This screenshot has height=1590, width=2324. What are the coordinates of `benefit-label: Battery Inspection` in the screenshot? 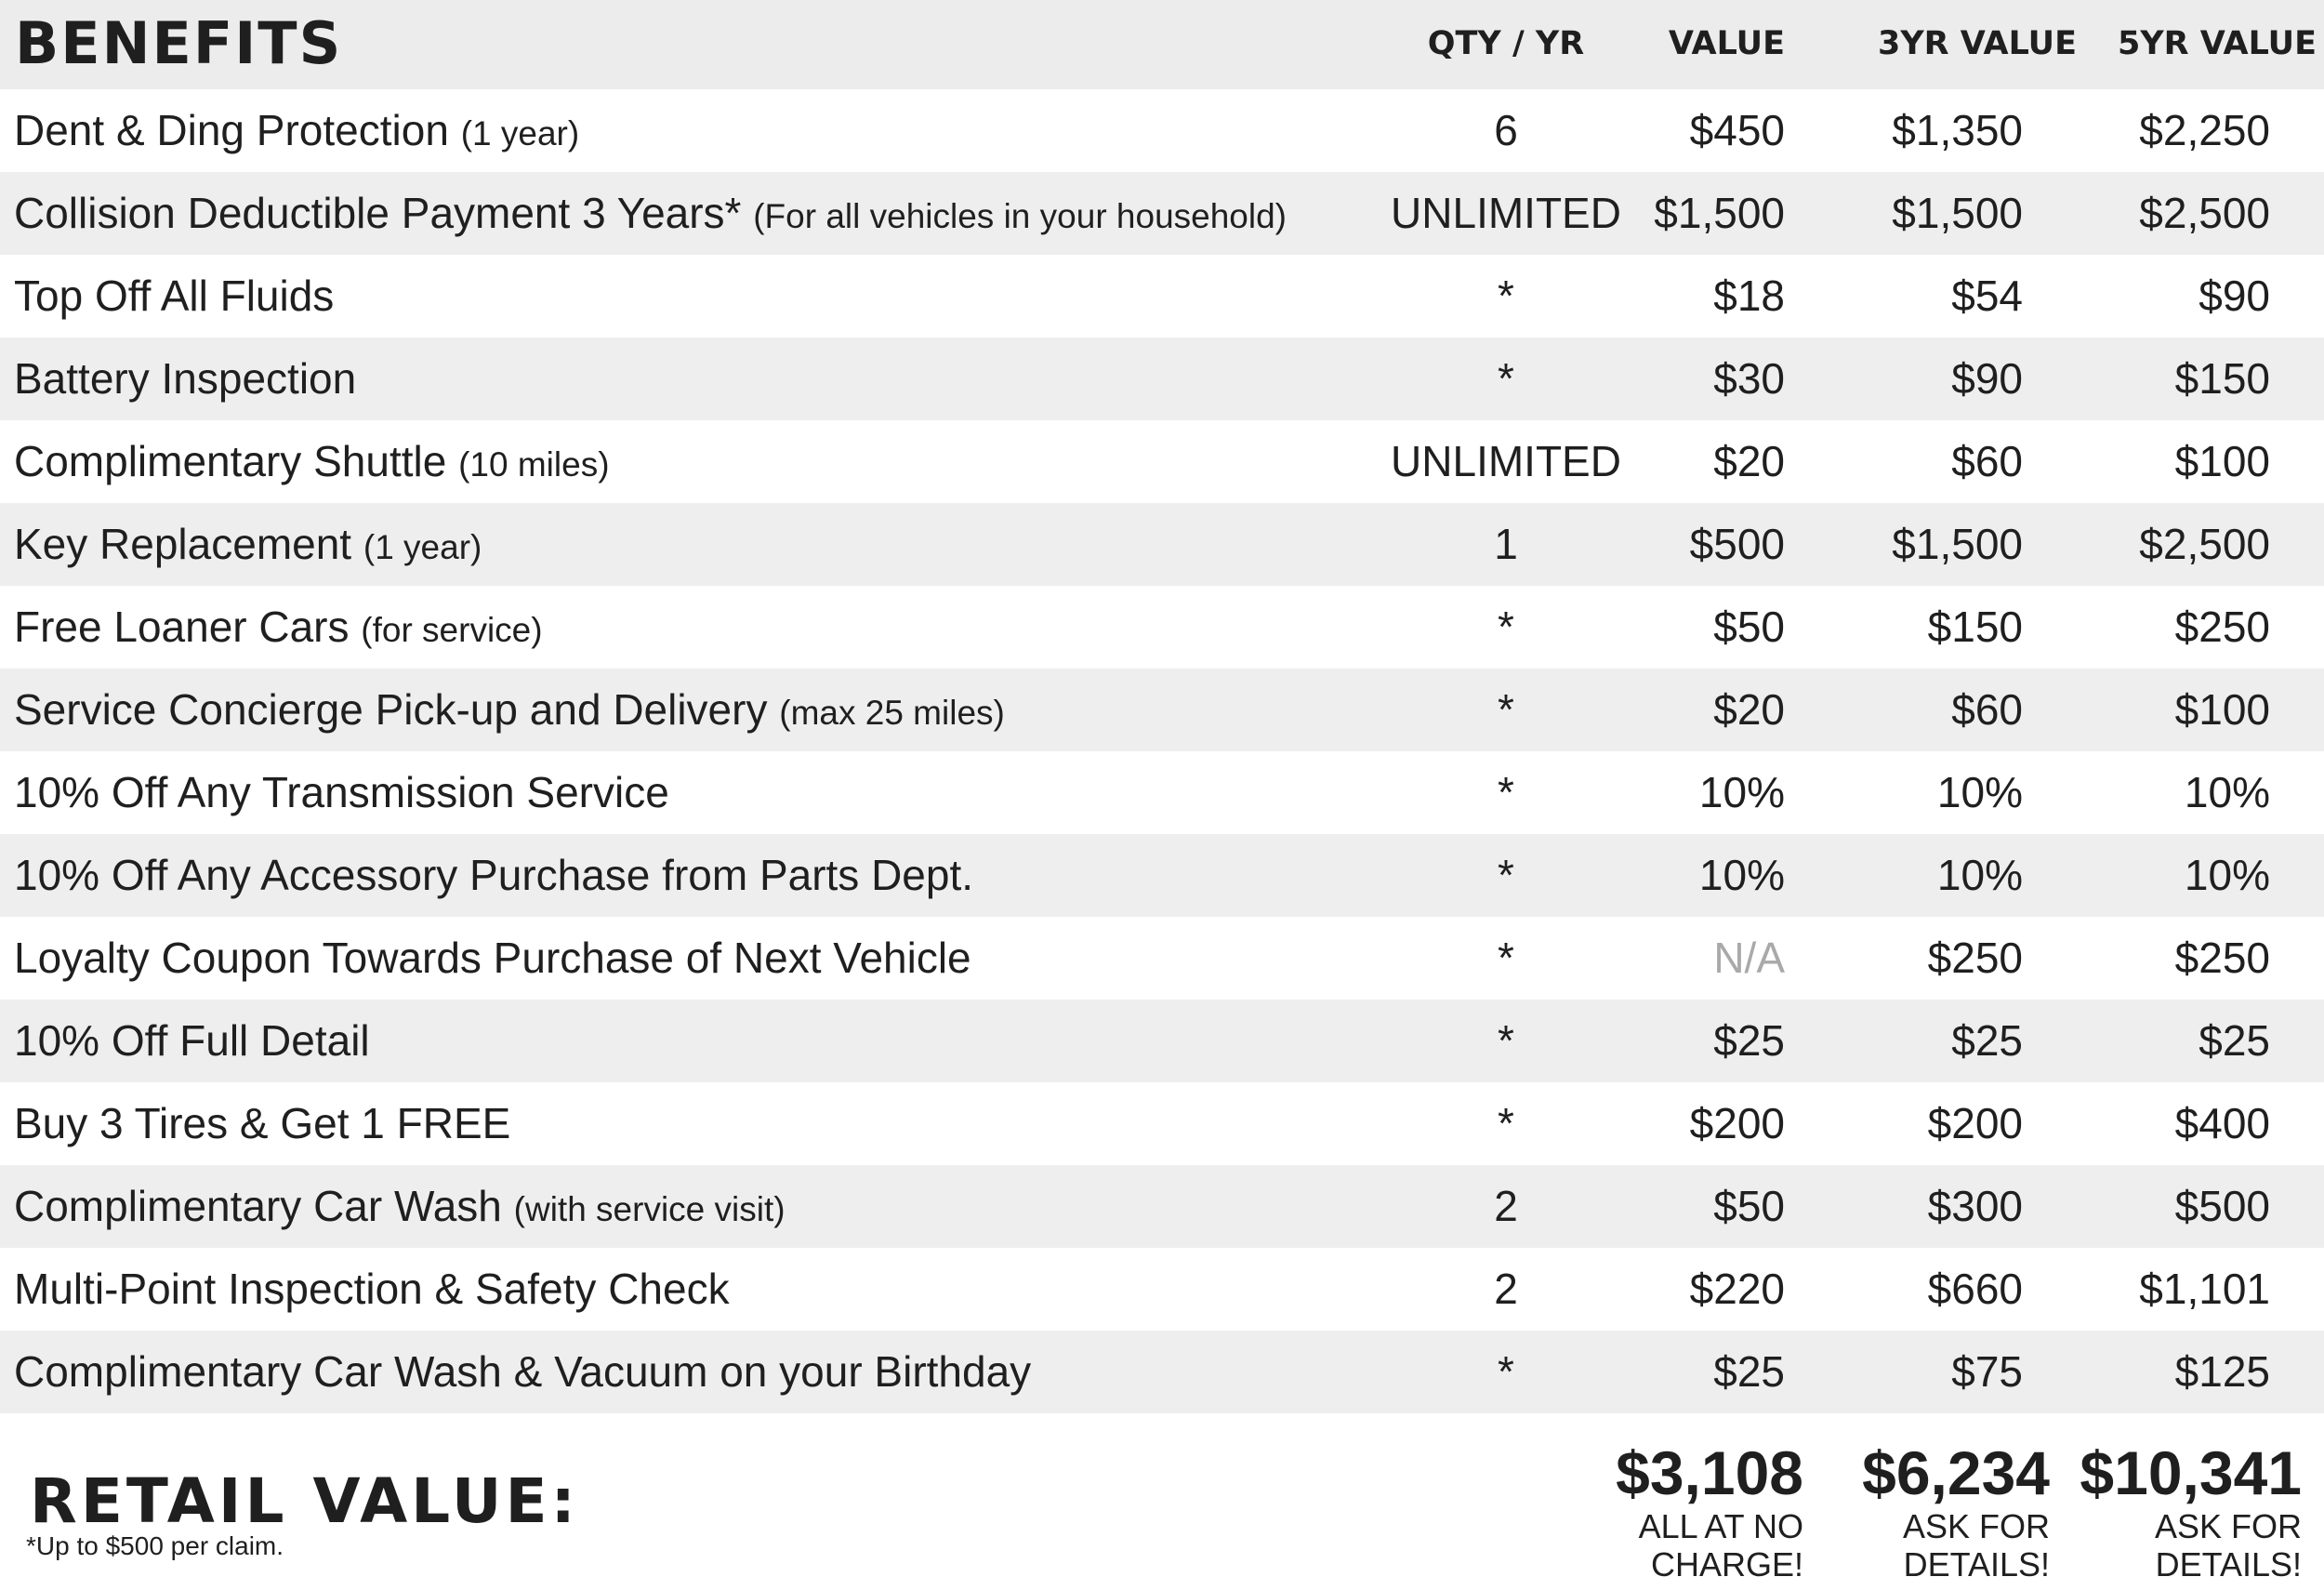 It's located at (185, 379).